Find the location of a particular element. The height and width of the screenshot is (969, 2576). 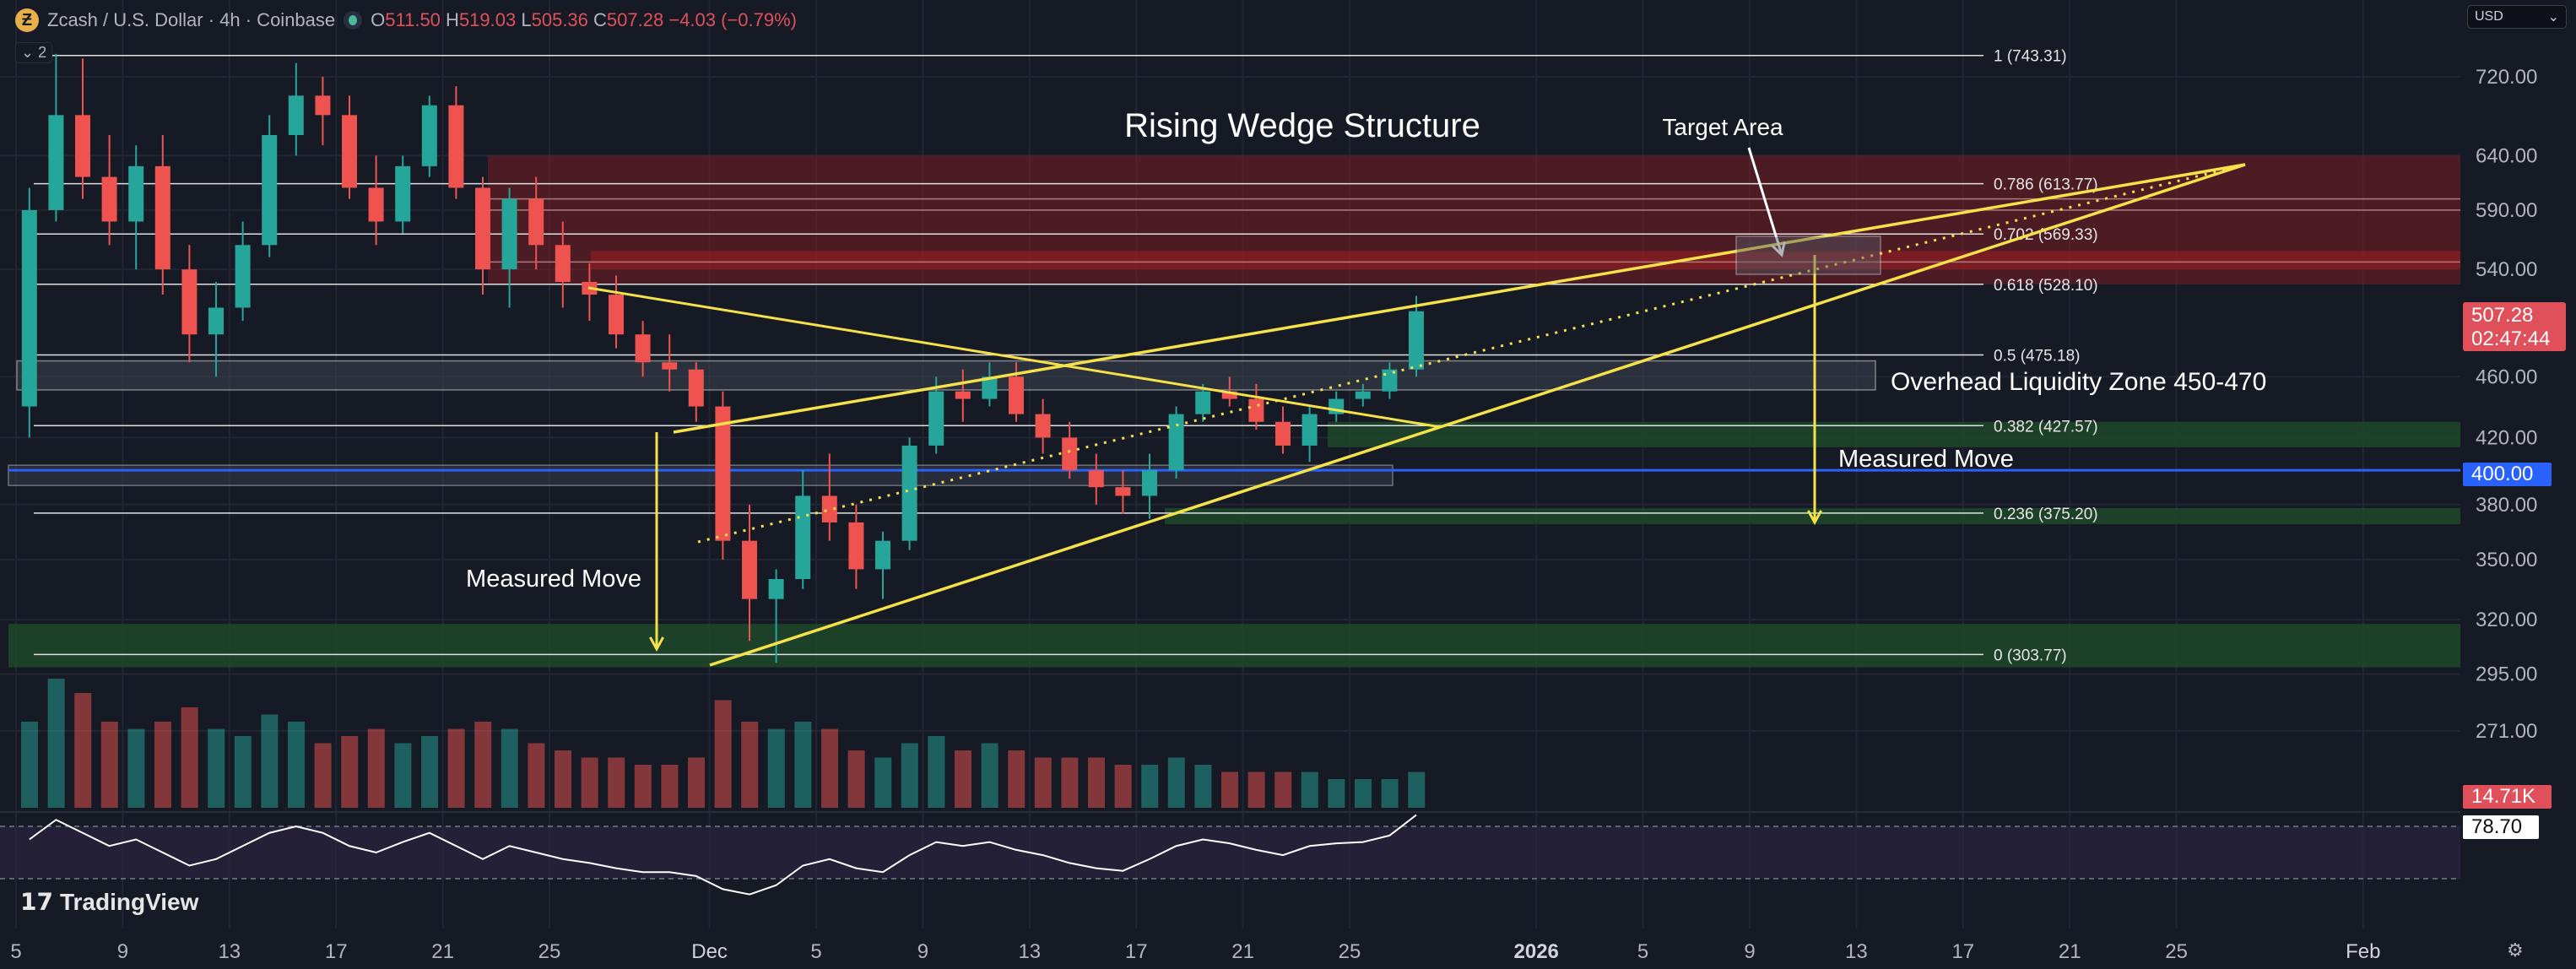

price-tick: 590.00 is located at coordinates (2506, 210).